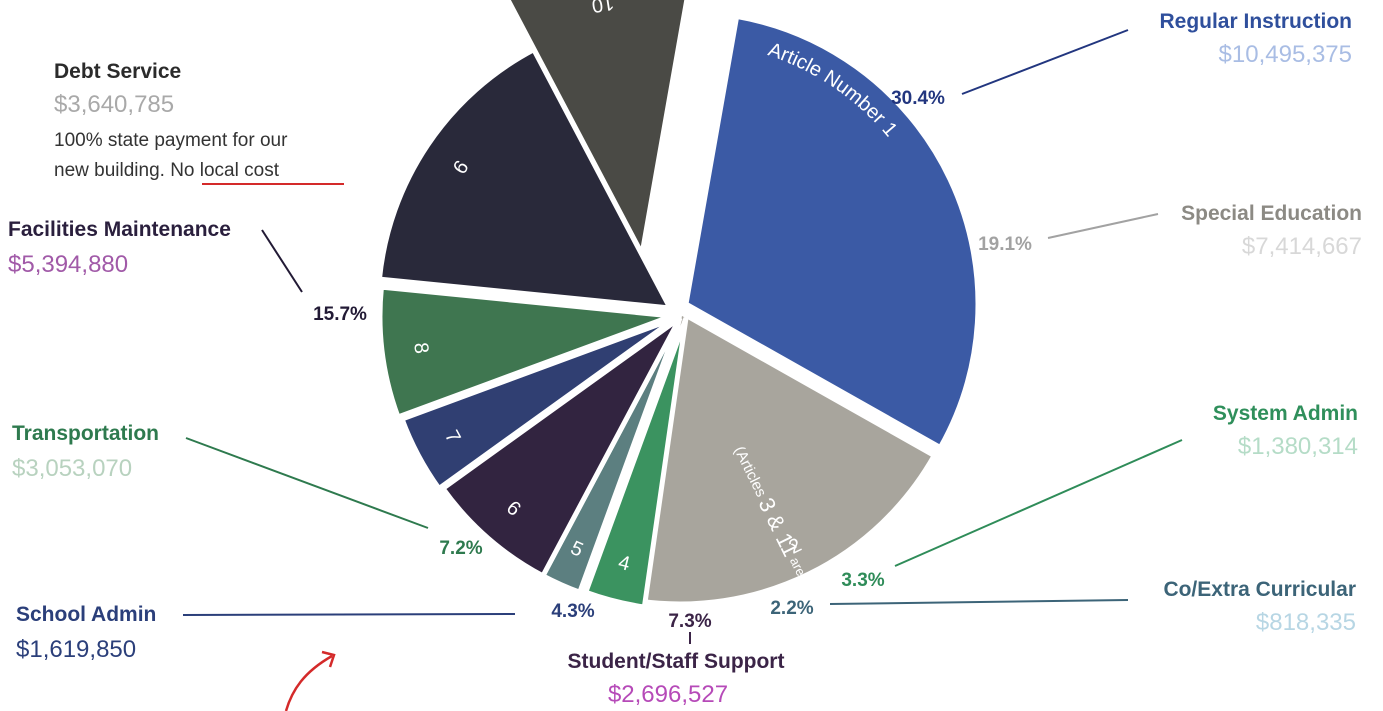  I want to click on label-regular-instruction: Regular Instruction, so click(1255, 21).